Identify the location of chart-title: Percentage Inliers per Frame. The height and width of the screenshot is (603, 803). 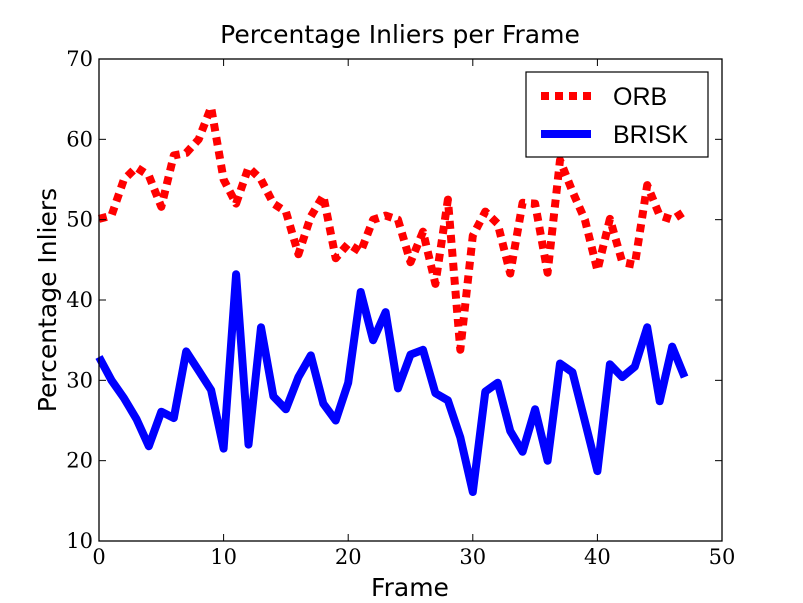
(400, 34).